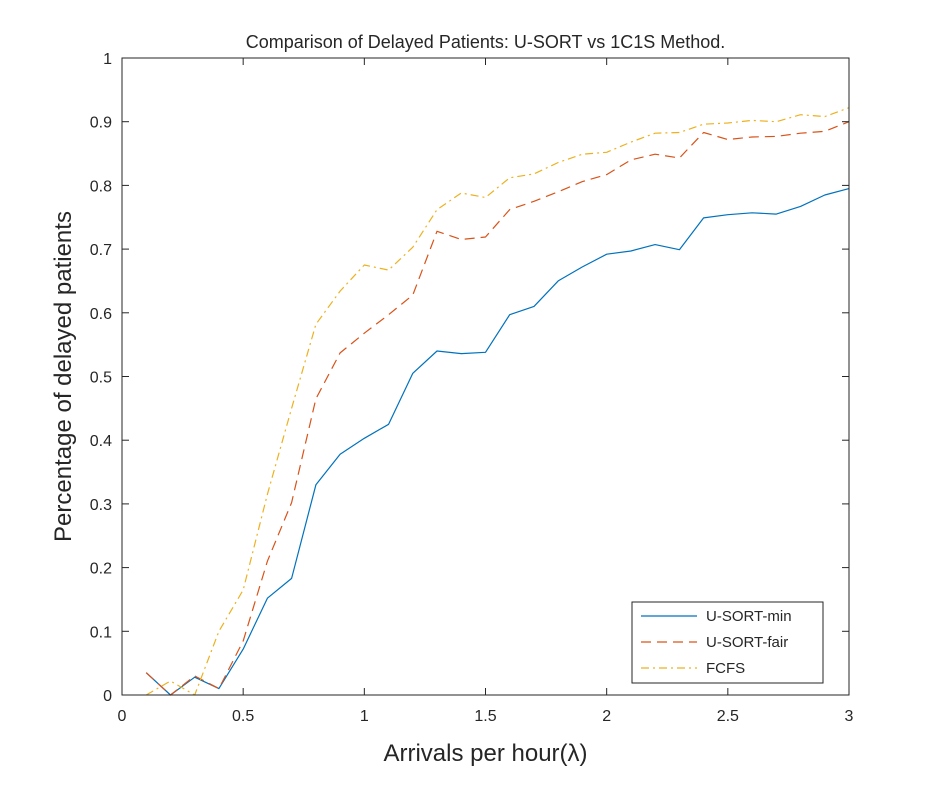  Describe the element at coordinates (485, 753) in the screenshot. I see `x-axis-title: Arrivals per hour(λ)` at that location.